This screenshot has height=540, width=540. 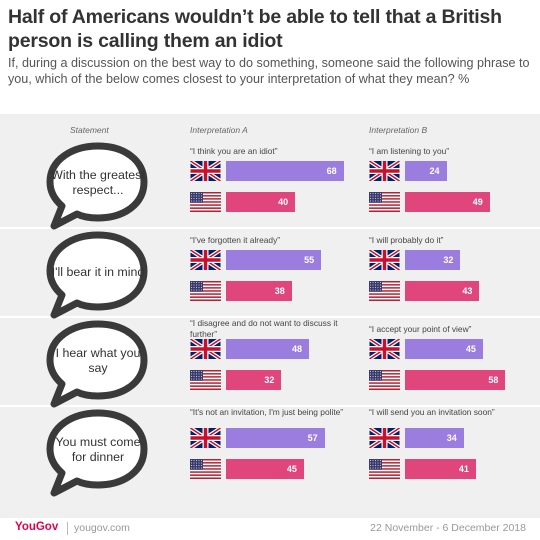 I want to click on bar-value-label: 49, so click(x=477, y=202).